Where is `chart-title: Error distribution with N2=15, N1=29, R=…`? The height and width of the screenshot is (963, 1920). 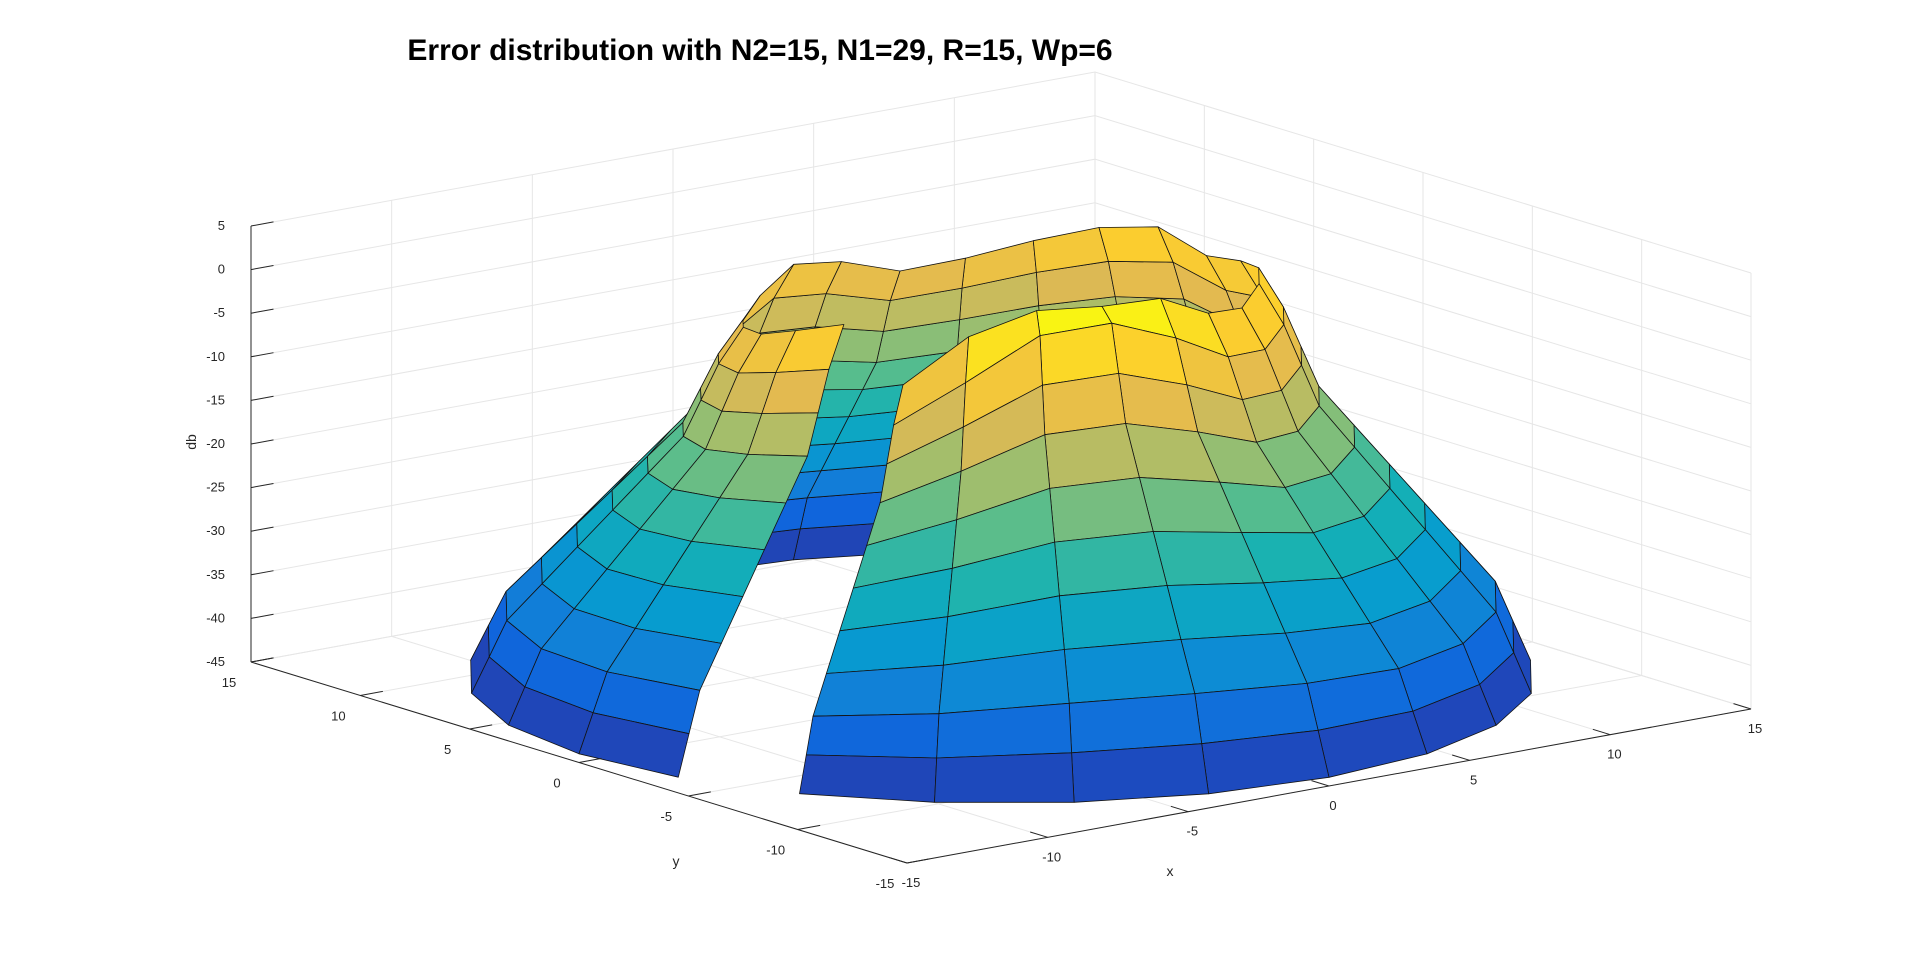 chart-title: Error distribution with N2=15, N1=29, R=… is located at coordinates (759, 50).